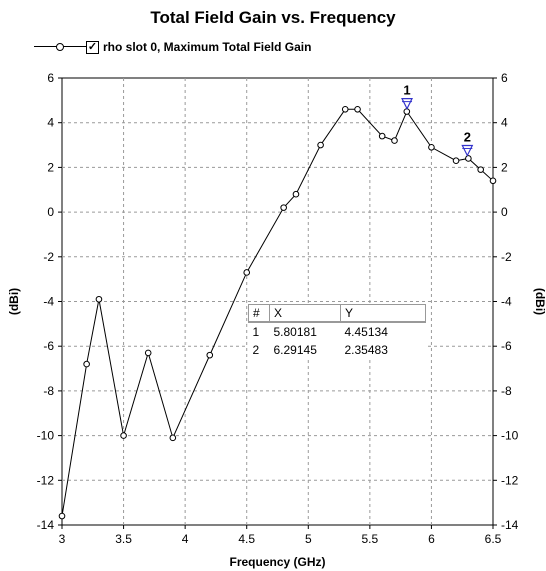  I want to click on marker-y-cell: 4.45134, so click(366, 332).